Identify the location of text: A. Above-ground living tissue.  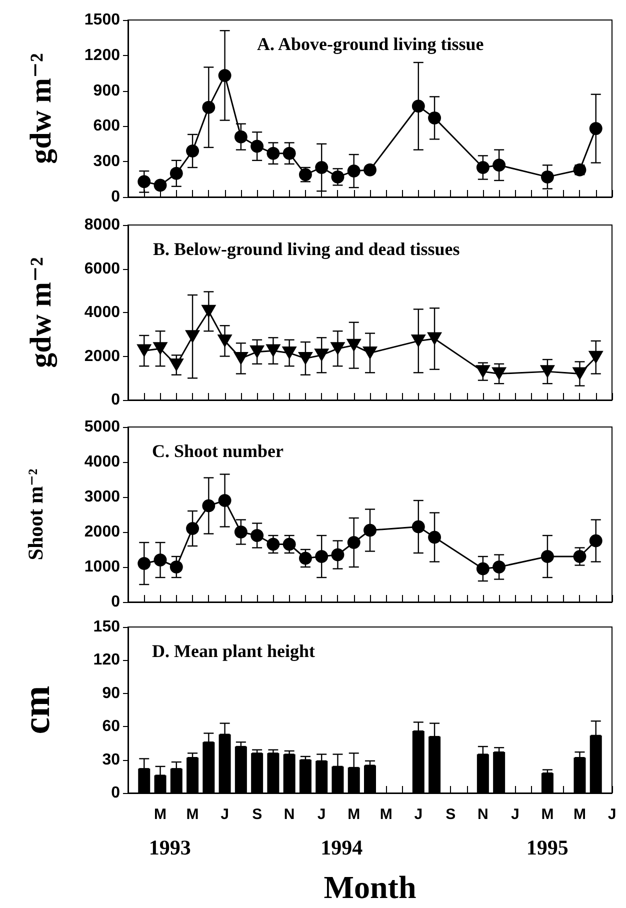
(370, 44).